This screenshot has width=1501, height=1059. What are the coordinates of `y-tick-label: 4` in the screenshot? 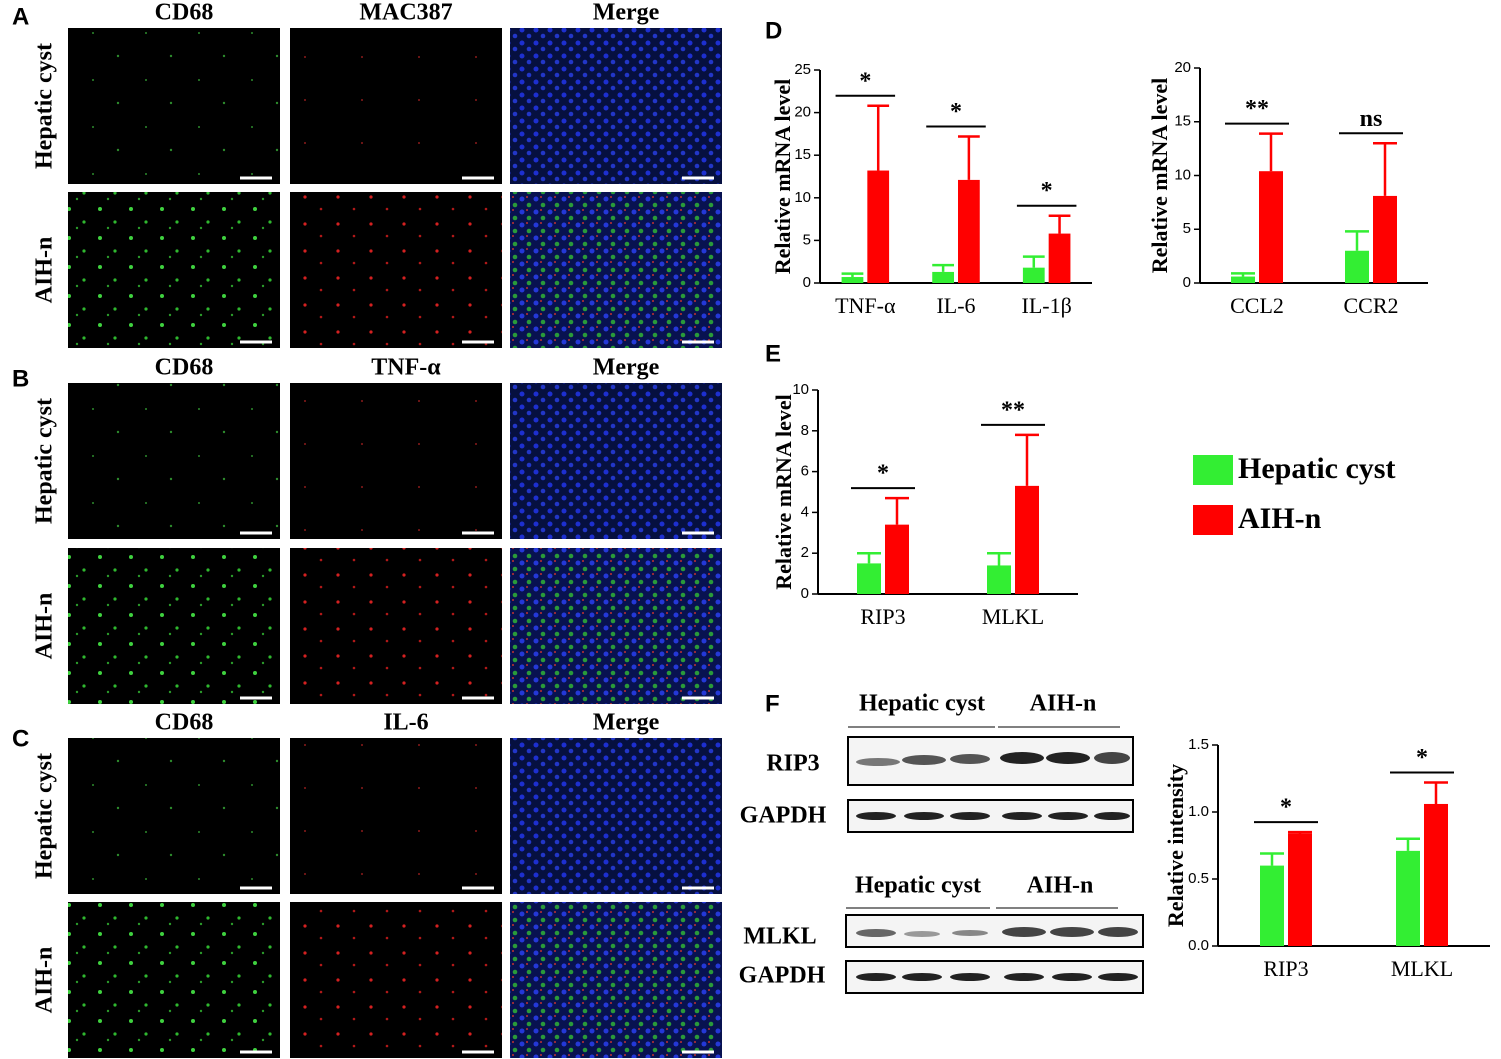 It's located at (805, 511).